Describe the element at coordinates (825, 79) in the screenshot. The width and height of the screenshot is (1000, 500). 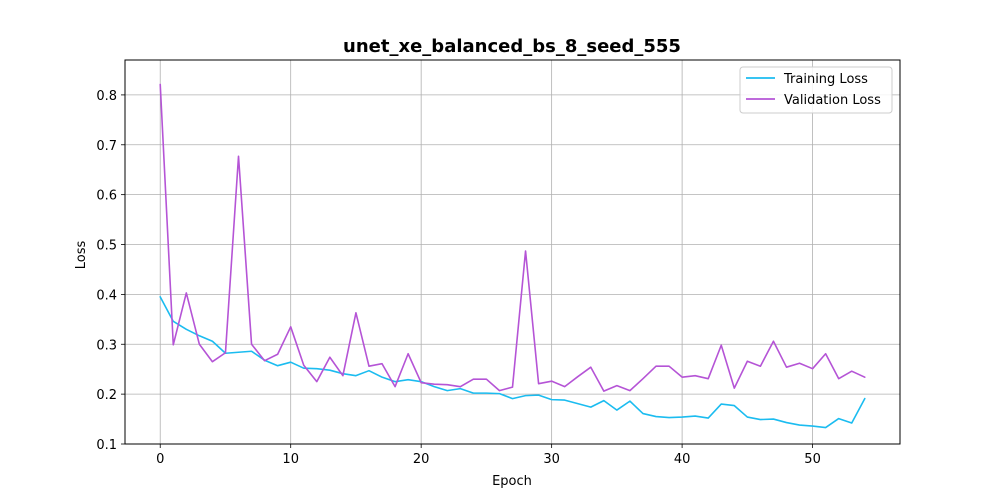
I see `legend-label-training: Training Loss` at that location.